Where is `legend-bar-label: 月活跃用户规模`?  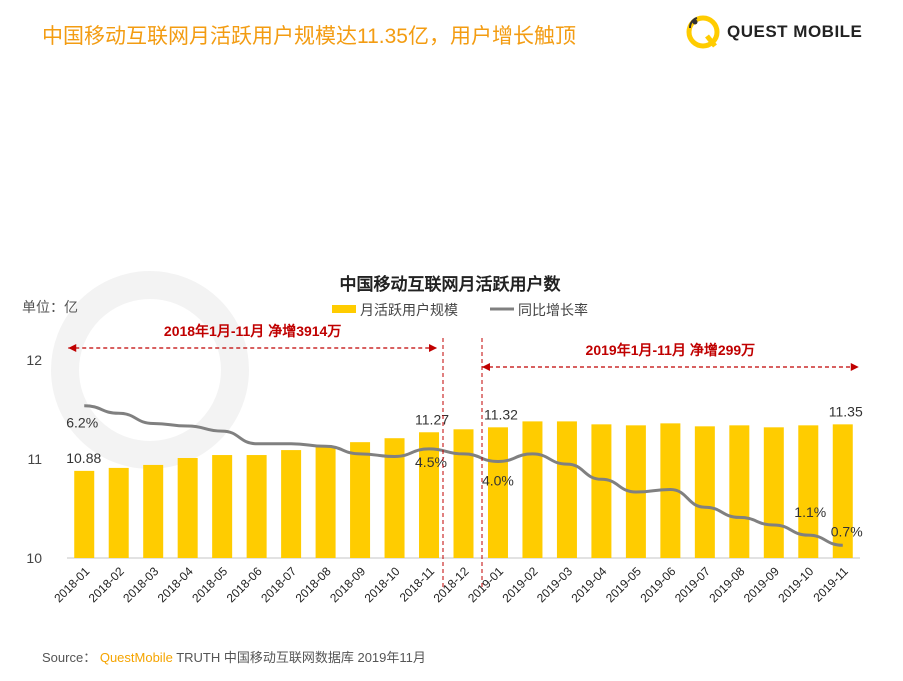
legend-bar-label: 月活跃用户规模 is located at coordinates (409, 310).